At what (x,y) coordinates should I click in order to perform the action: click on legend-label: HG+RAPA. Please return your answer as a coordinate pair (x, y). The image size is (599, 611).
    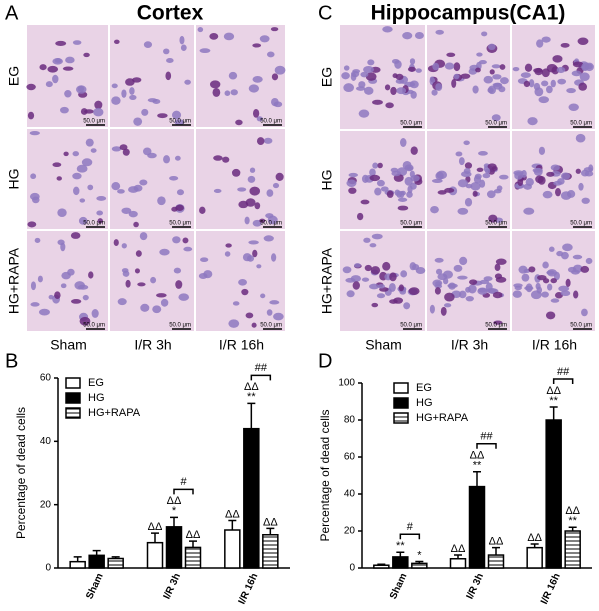
    Looking at the image, I should click on (114, 413).